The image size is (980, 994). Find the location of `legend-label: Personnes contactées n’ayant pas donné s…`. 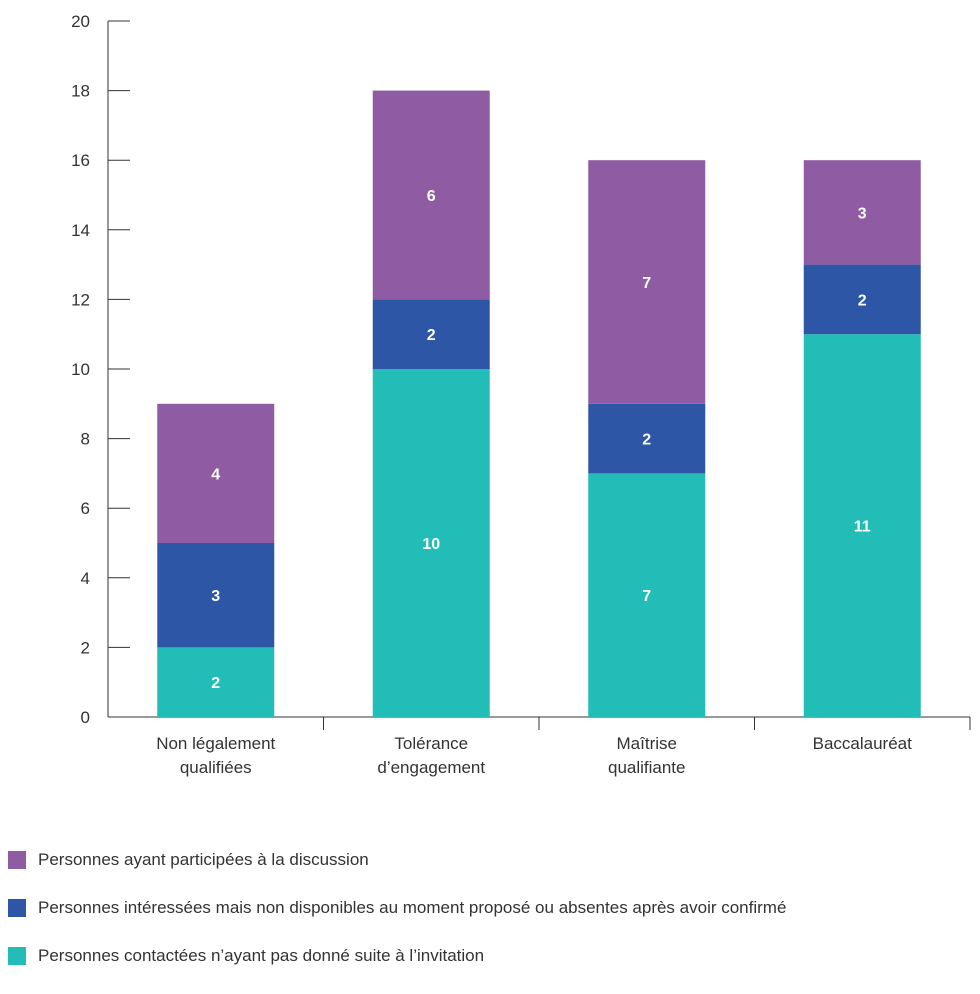

legend-label: Personnes contactées n’ayant pas donné s… is located at coordinates (261, 955).